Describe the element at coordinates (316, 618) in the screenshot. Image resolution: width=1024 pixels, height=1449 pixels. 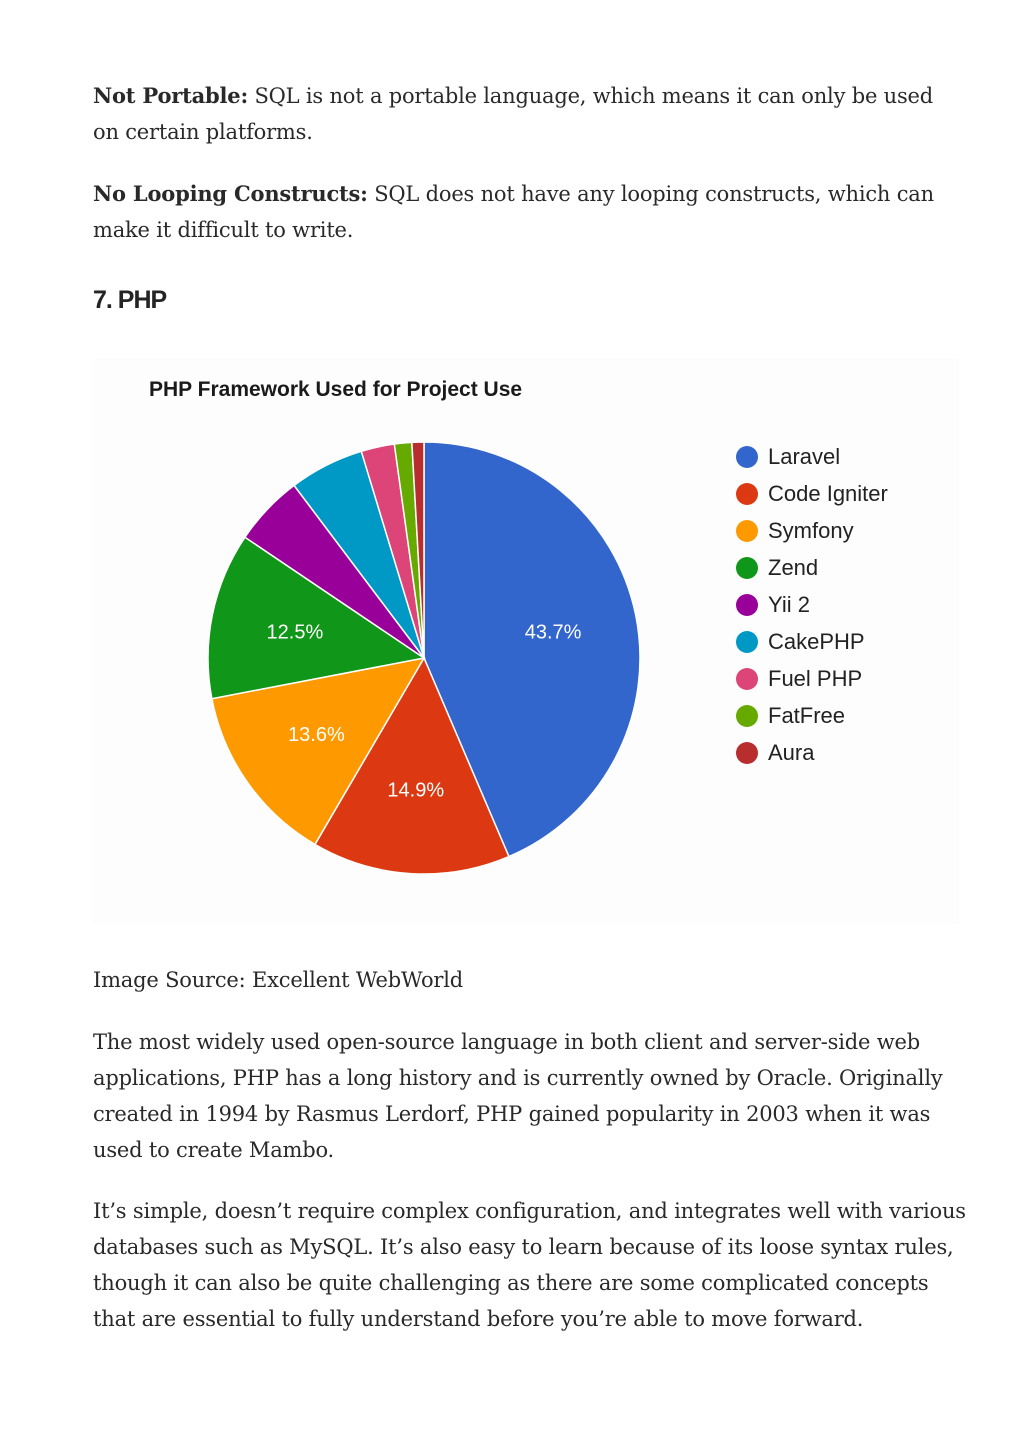
I see `pie-slice-zend` at that location.